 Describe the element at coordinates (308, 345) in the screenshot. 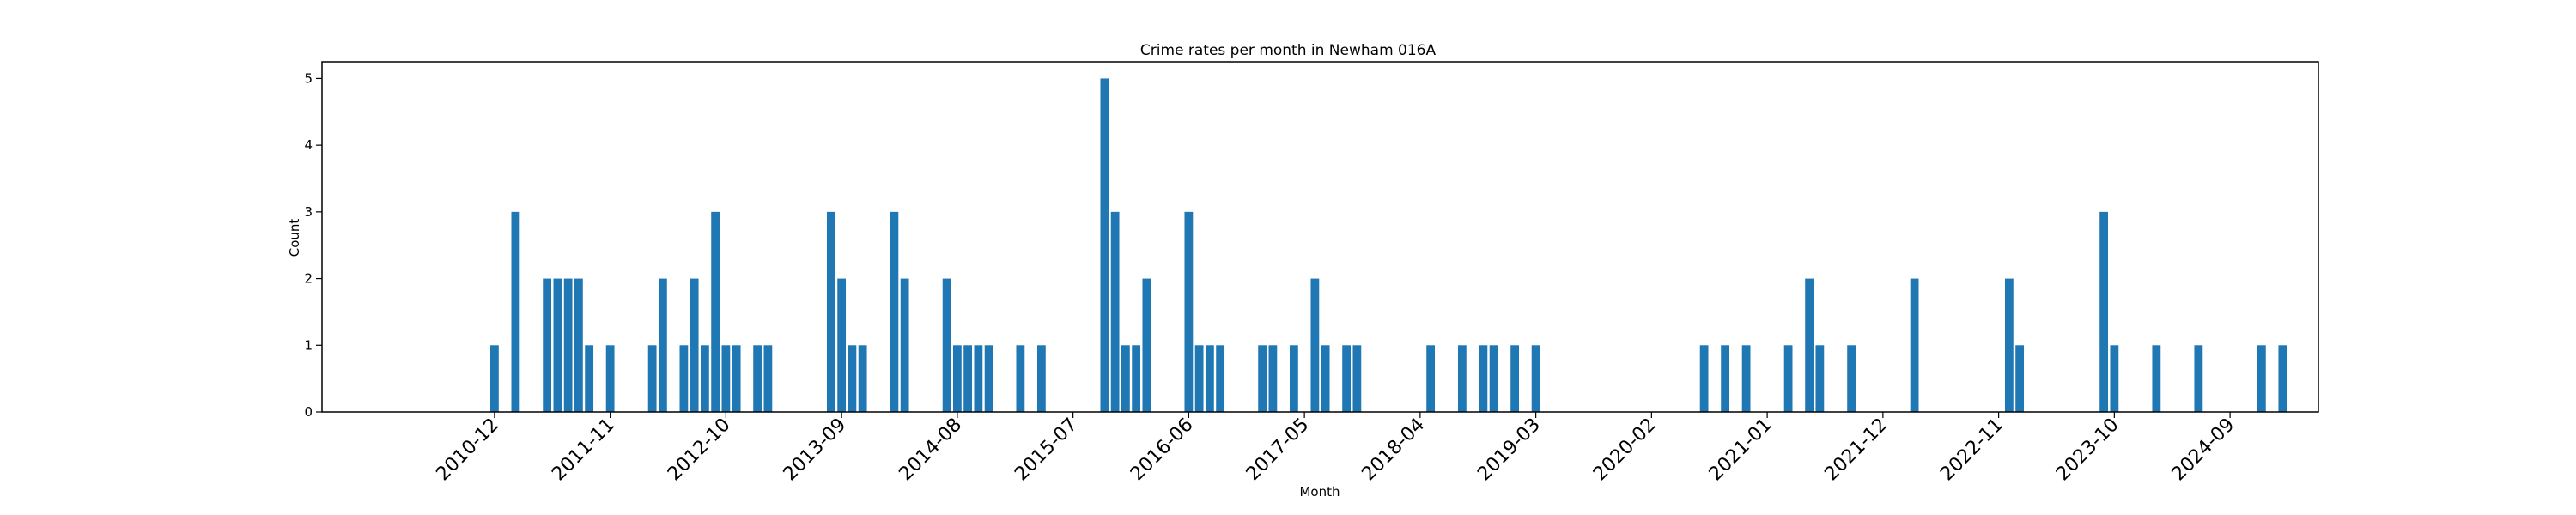

I see `y-tick-label-1: 1` at that location.